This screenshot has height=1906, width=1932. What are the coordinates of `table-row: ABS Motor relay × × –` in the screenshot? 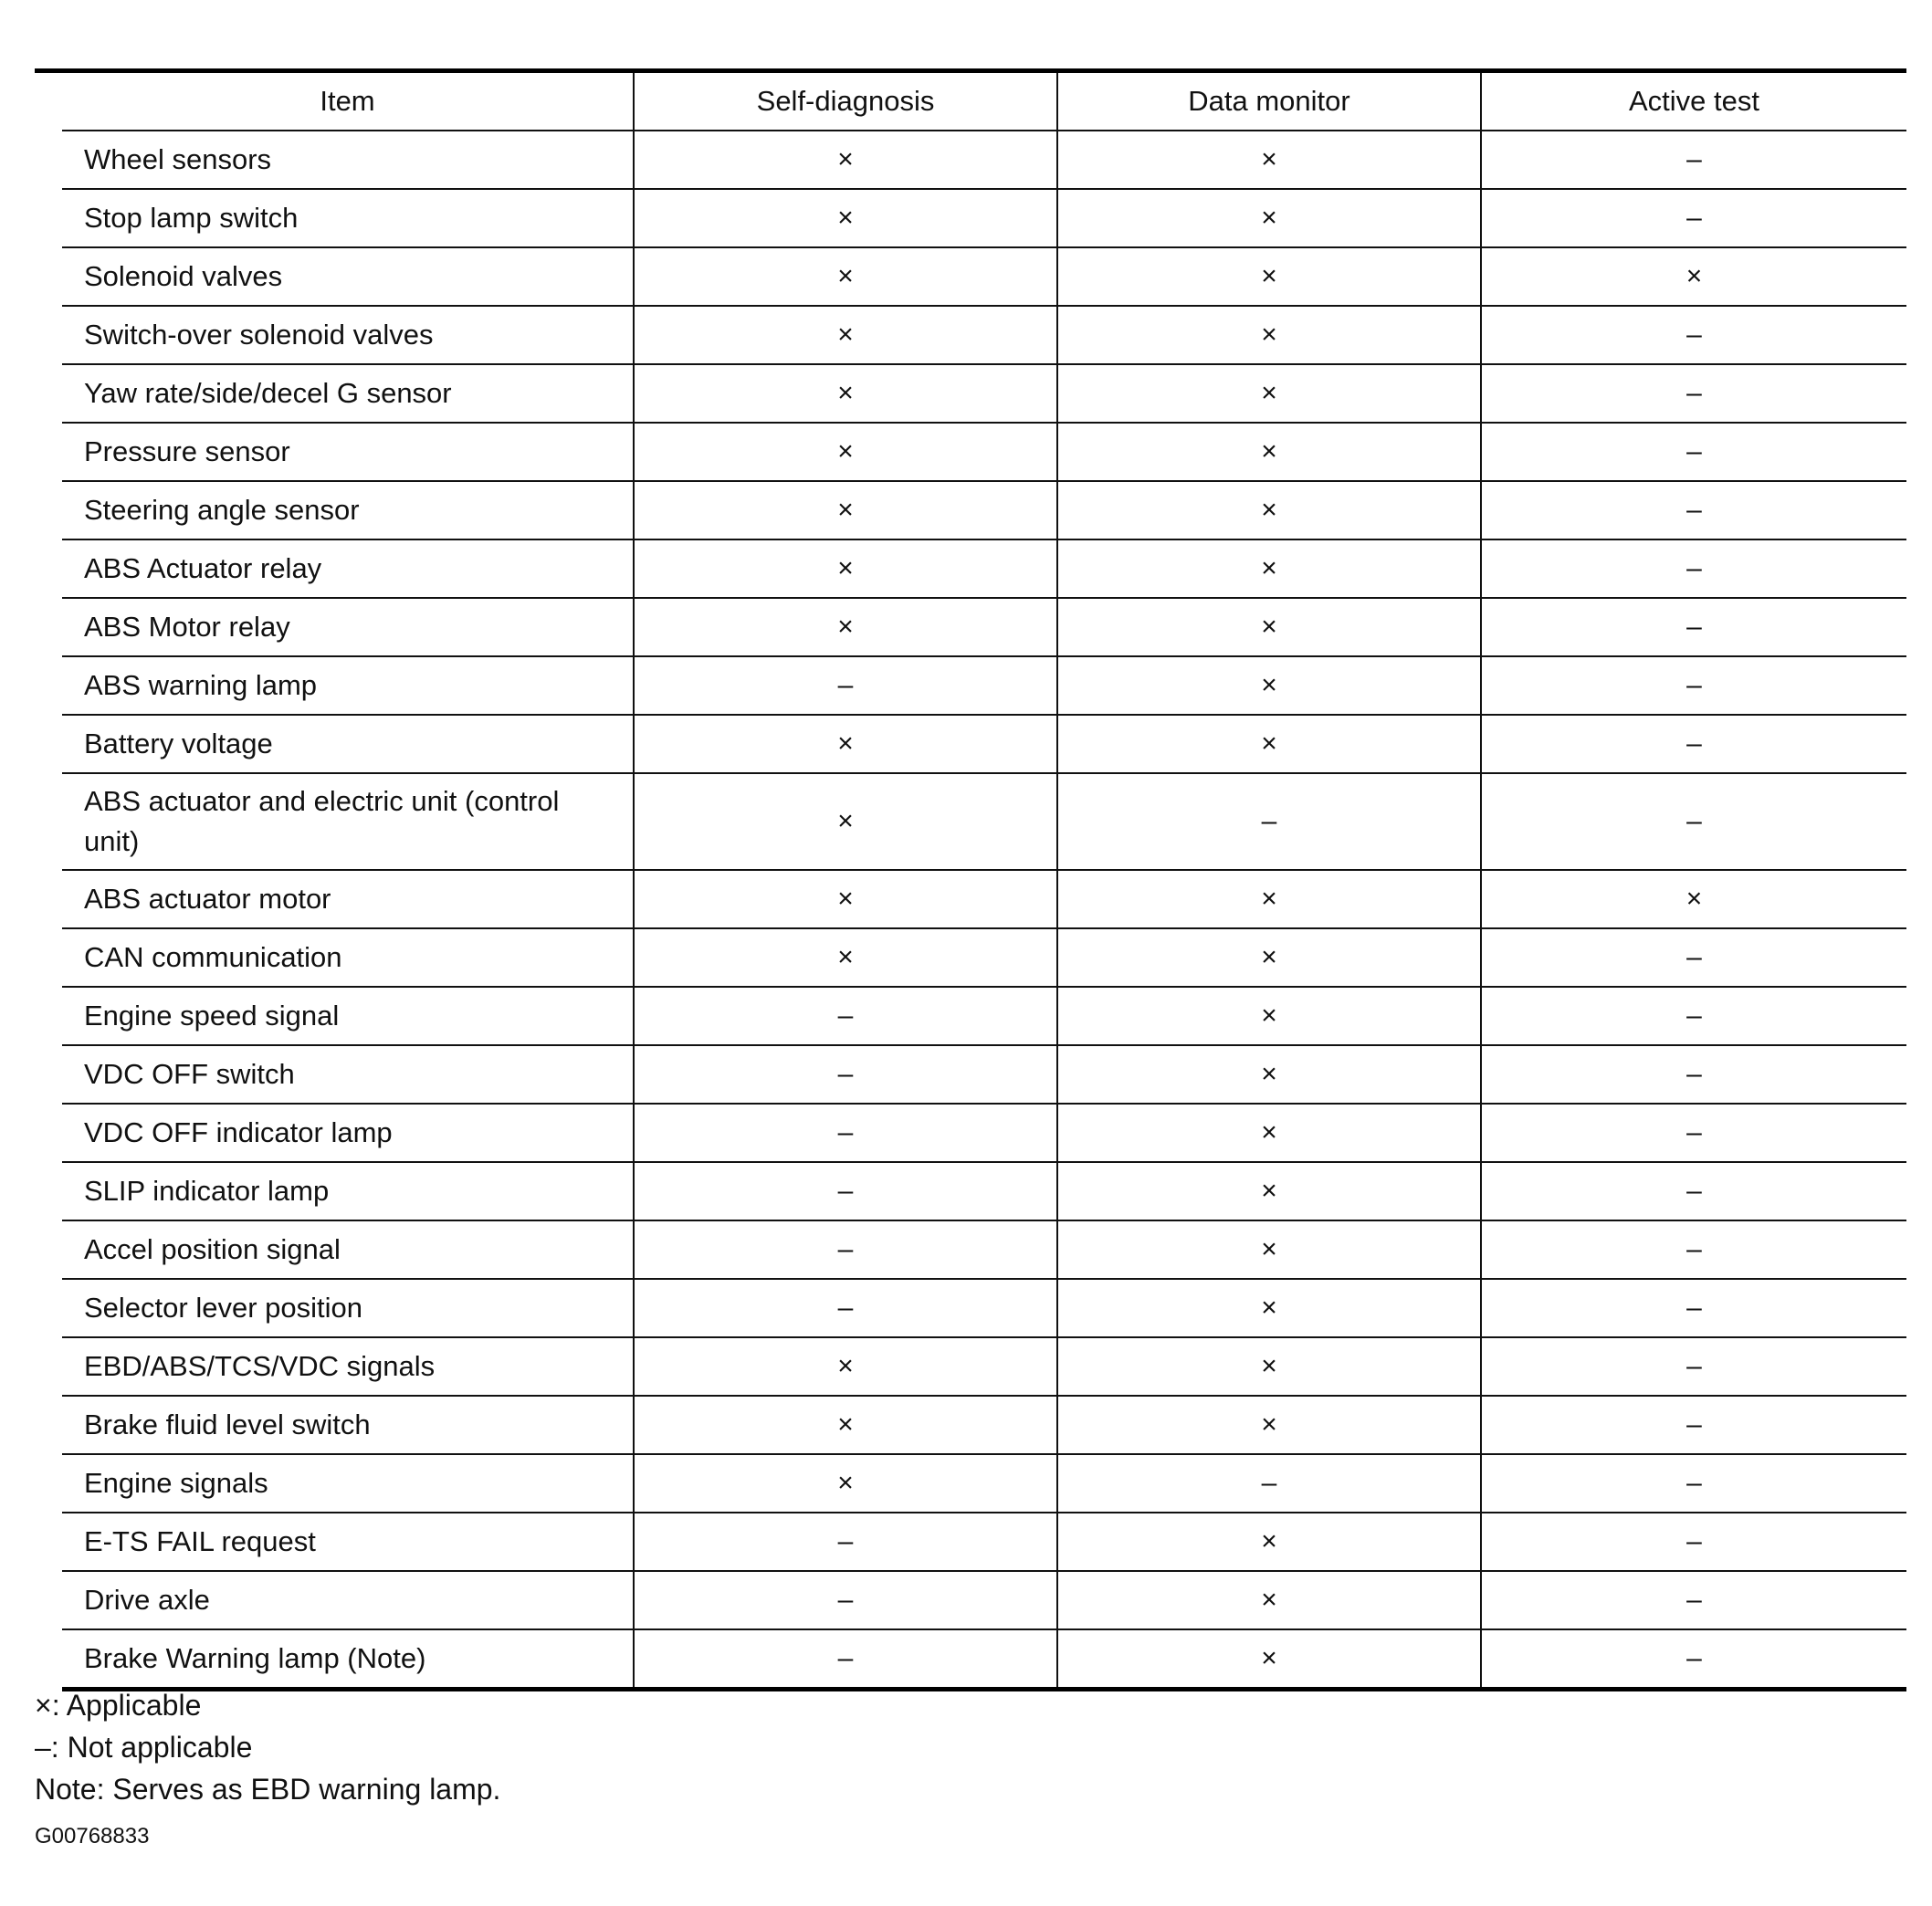 It's located at (984, 627).